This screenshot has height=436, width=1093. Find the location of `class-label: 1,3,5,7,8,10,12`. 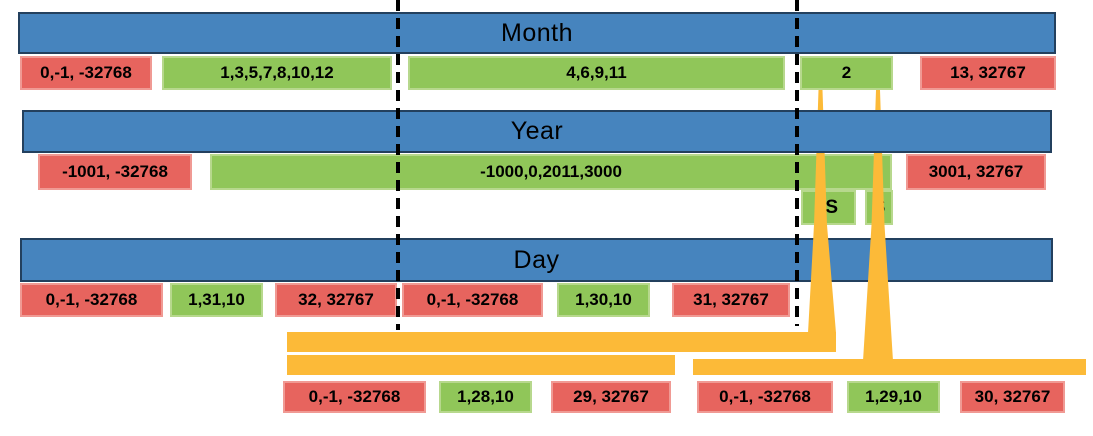

class-label: 1,3,5,7,8,10,12 is located at coordinates (277, 72).